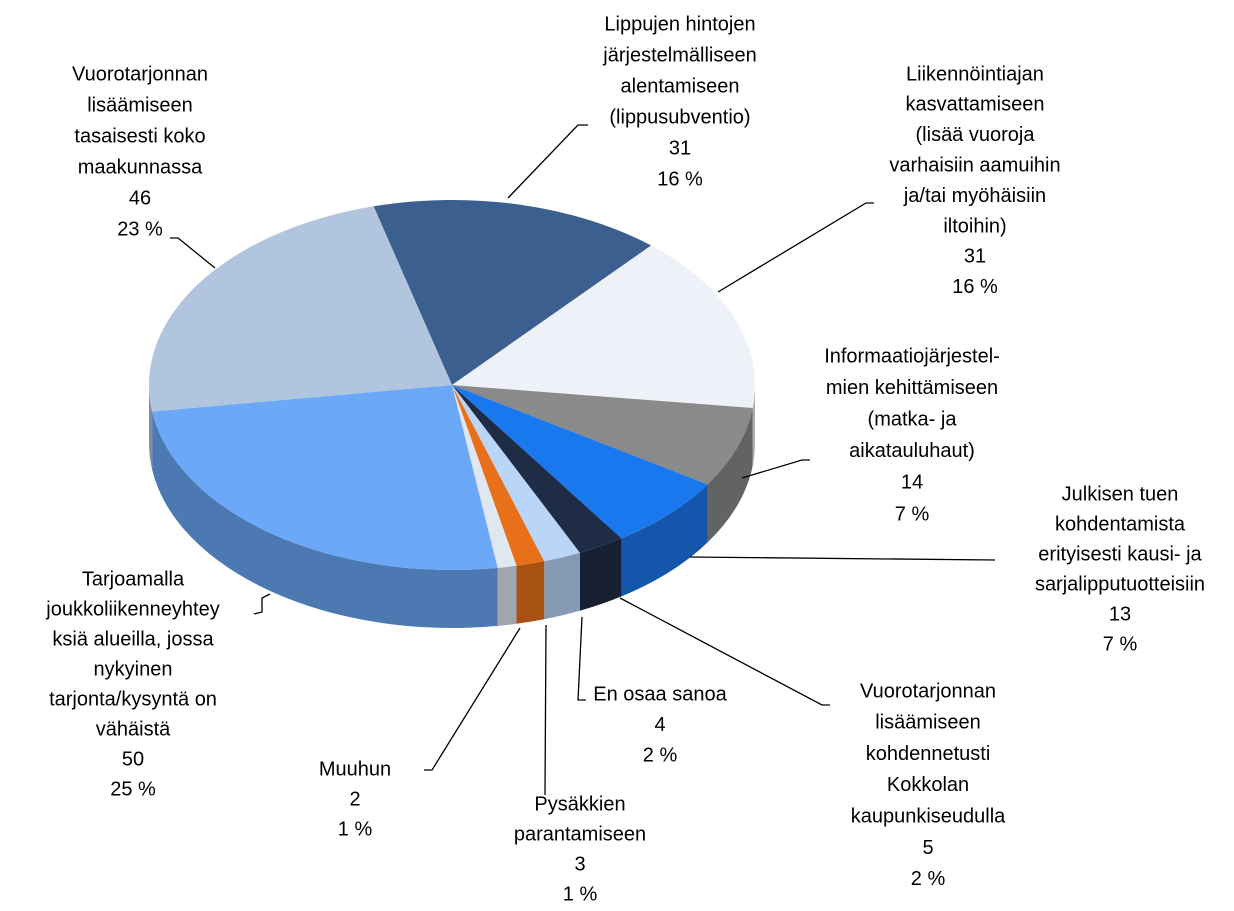  I want to click on slice-label: maakunnassa, so click(140, 167).